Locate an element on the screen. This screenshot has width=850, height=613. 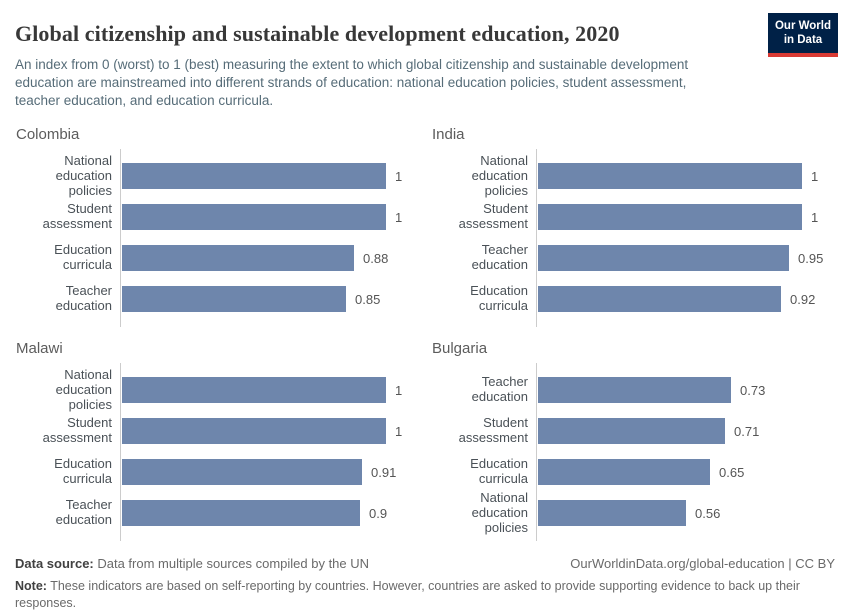
bar-area: 0.71 is located at coordinates (686, 431).